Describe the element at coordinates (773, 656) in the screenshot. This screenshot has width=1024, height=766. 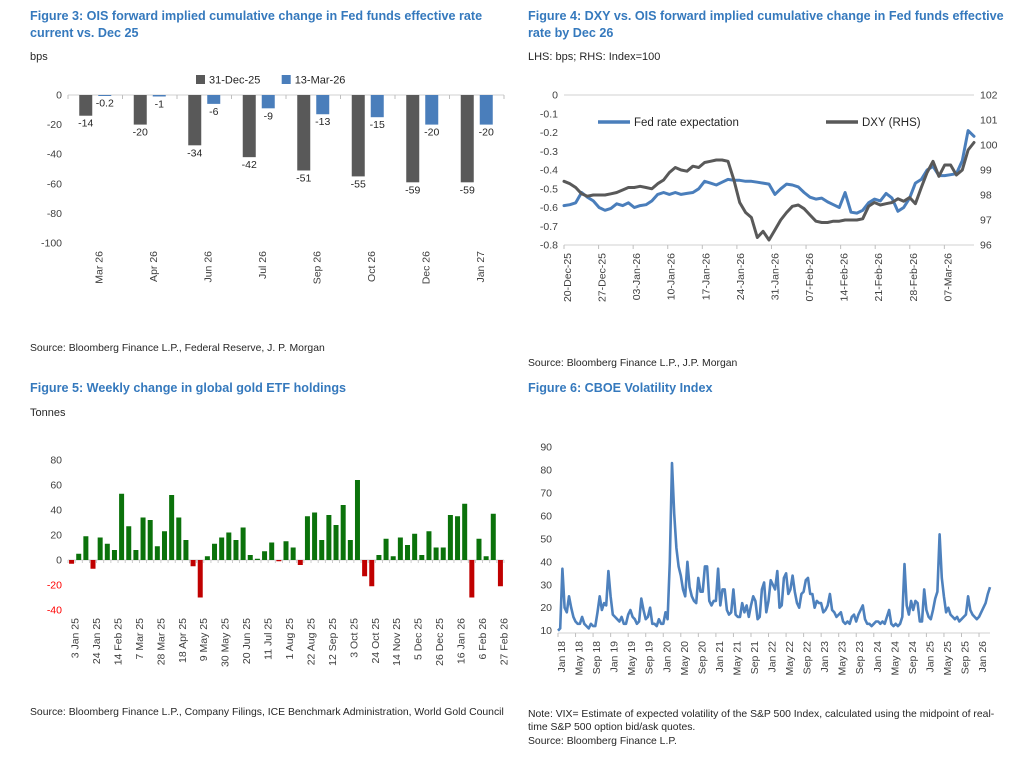
I see `svg-text: Jan 22` at that location.